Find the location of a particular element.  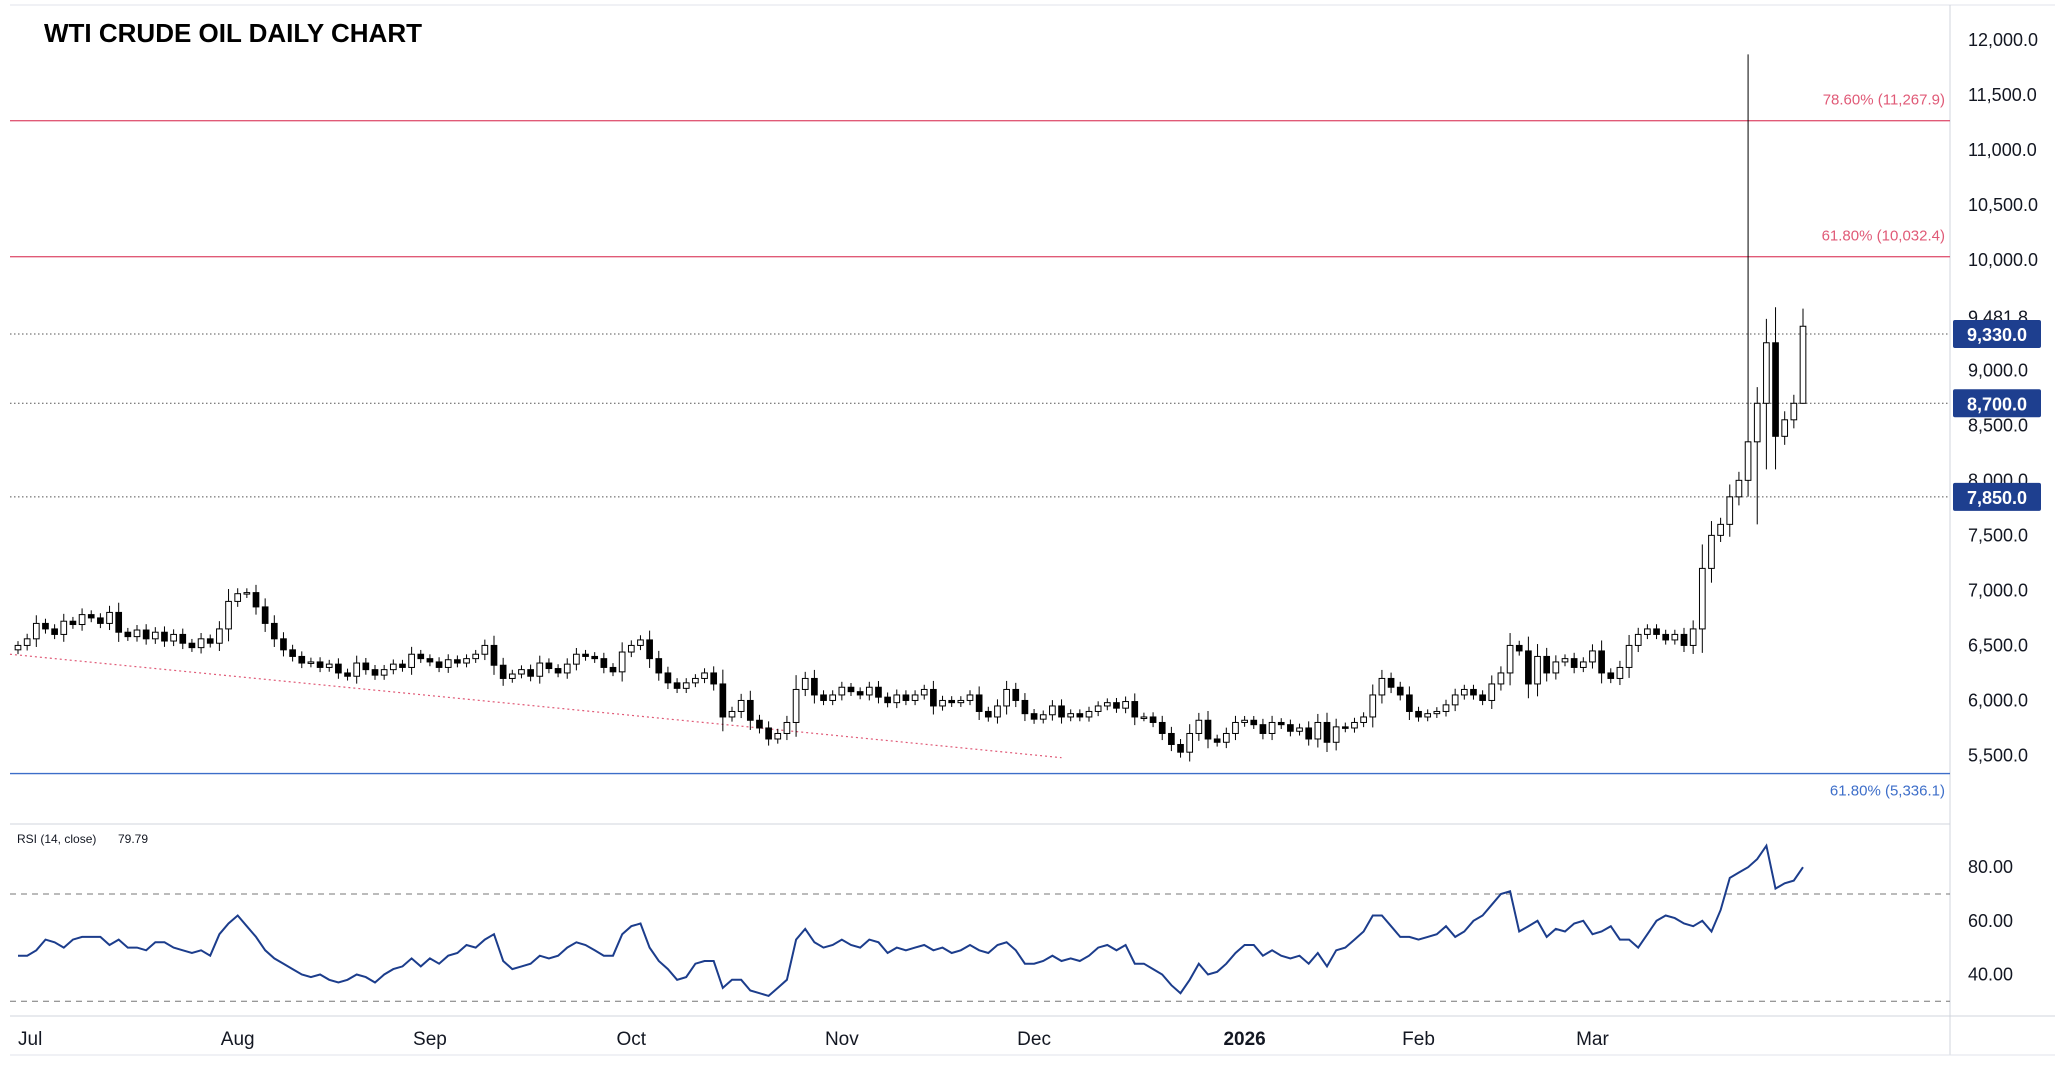

trendline-layer is located at coordinates (535, 706).